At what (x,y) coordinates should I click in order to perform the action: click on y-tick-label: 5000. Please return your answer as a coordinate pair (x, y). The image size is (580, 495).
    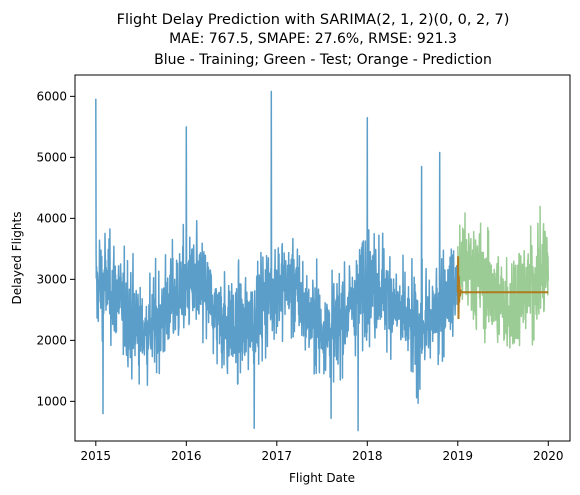
    Looking at the image, I should click on (51, 157).